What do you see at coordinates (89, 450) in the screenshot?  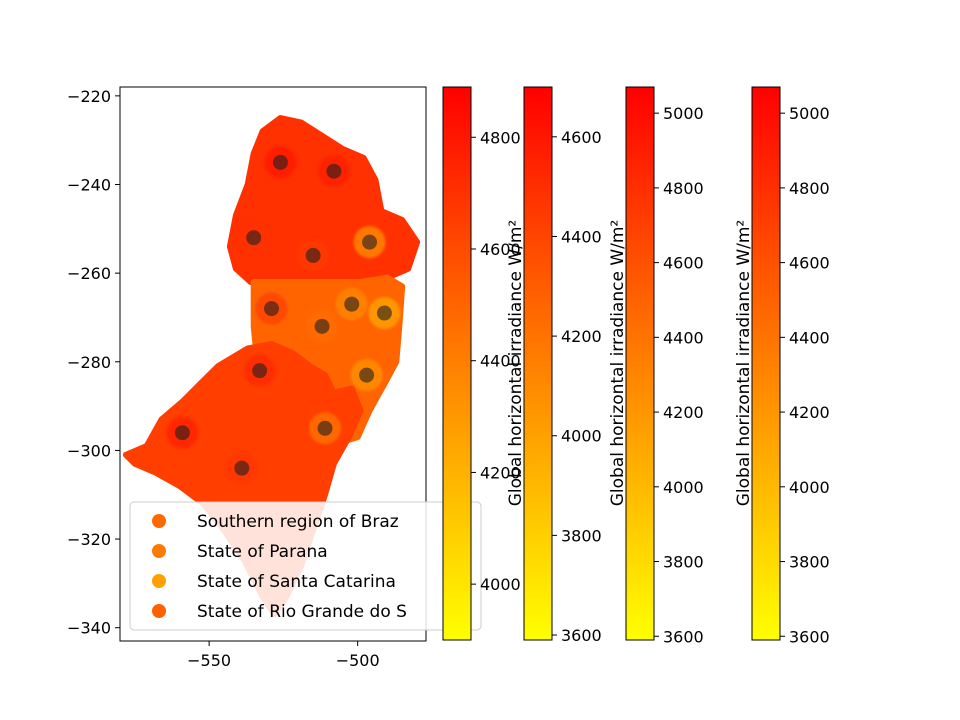 I see `y-tick-label: −300` at bounding box center [89, 450].